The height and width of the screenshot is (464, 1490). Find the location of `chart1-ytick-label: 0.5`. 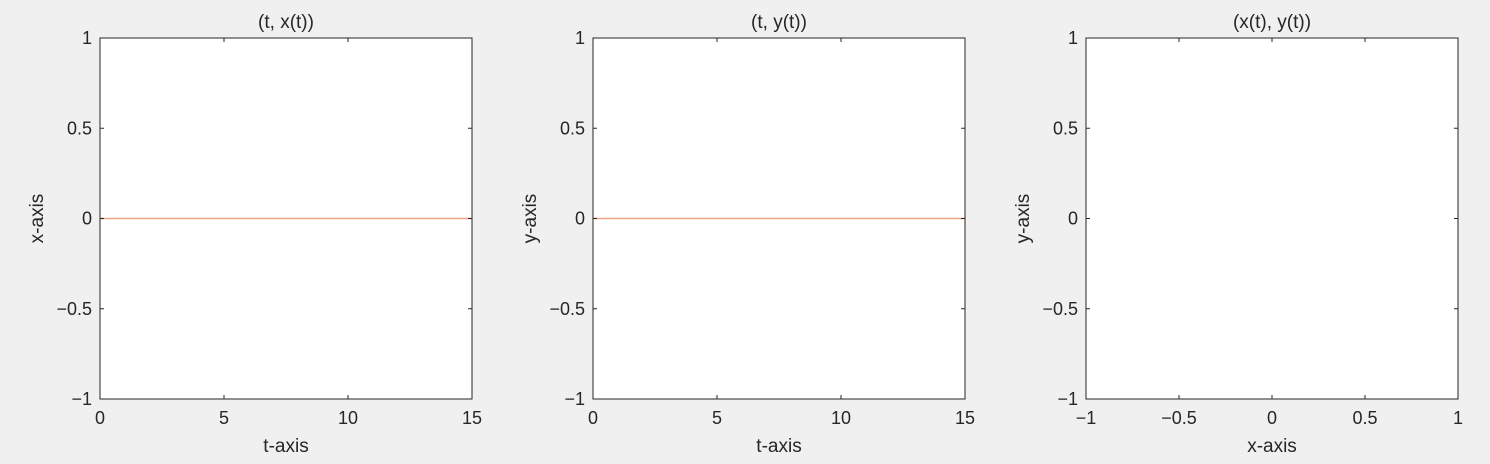

chart1-ytick-label: 0.5 is located at coordinates (79, 128).